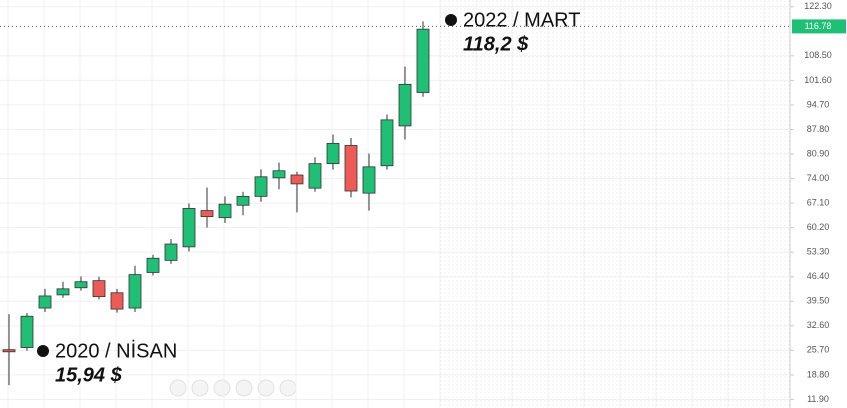  What do you see at coordinates (818, 350) in the screenshot?
I see `y-tick-label: 25.70` at bounding box center [818, 350].